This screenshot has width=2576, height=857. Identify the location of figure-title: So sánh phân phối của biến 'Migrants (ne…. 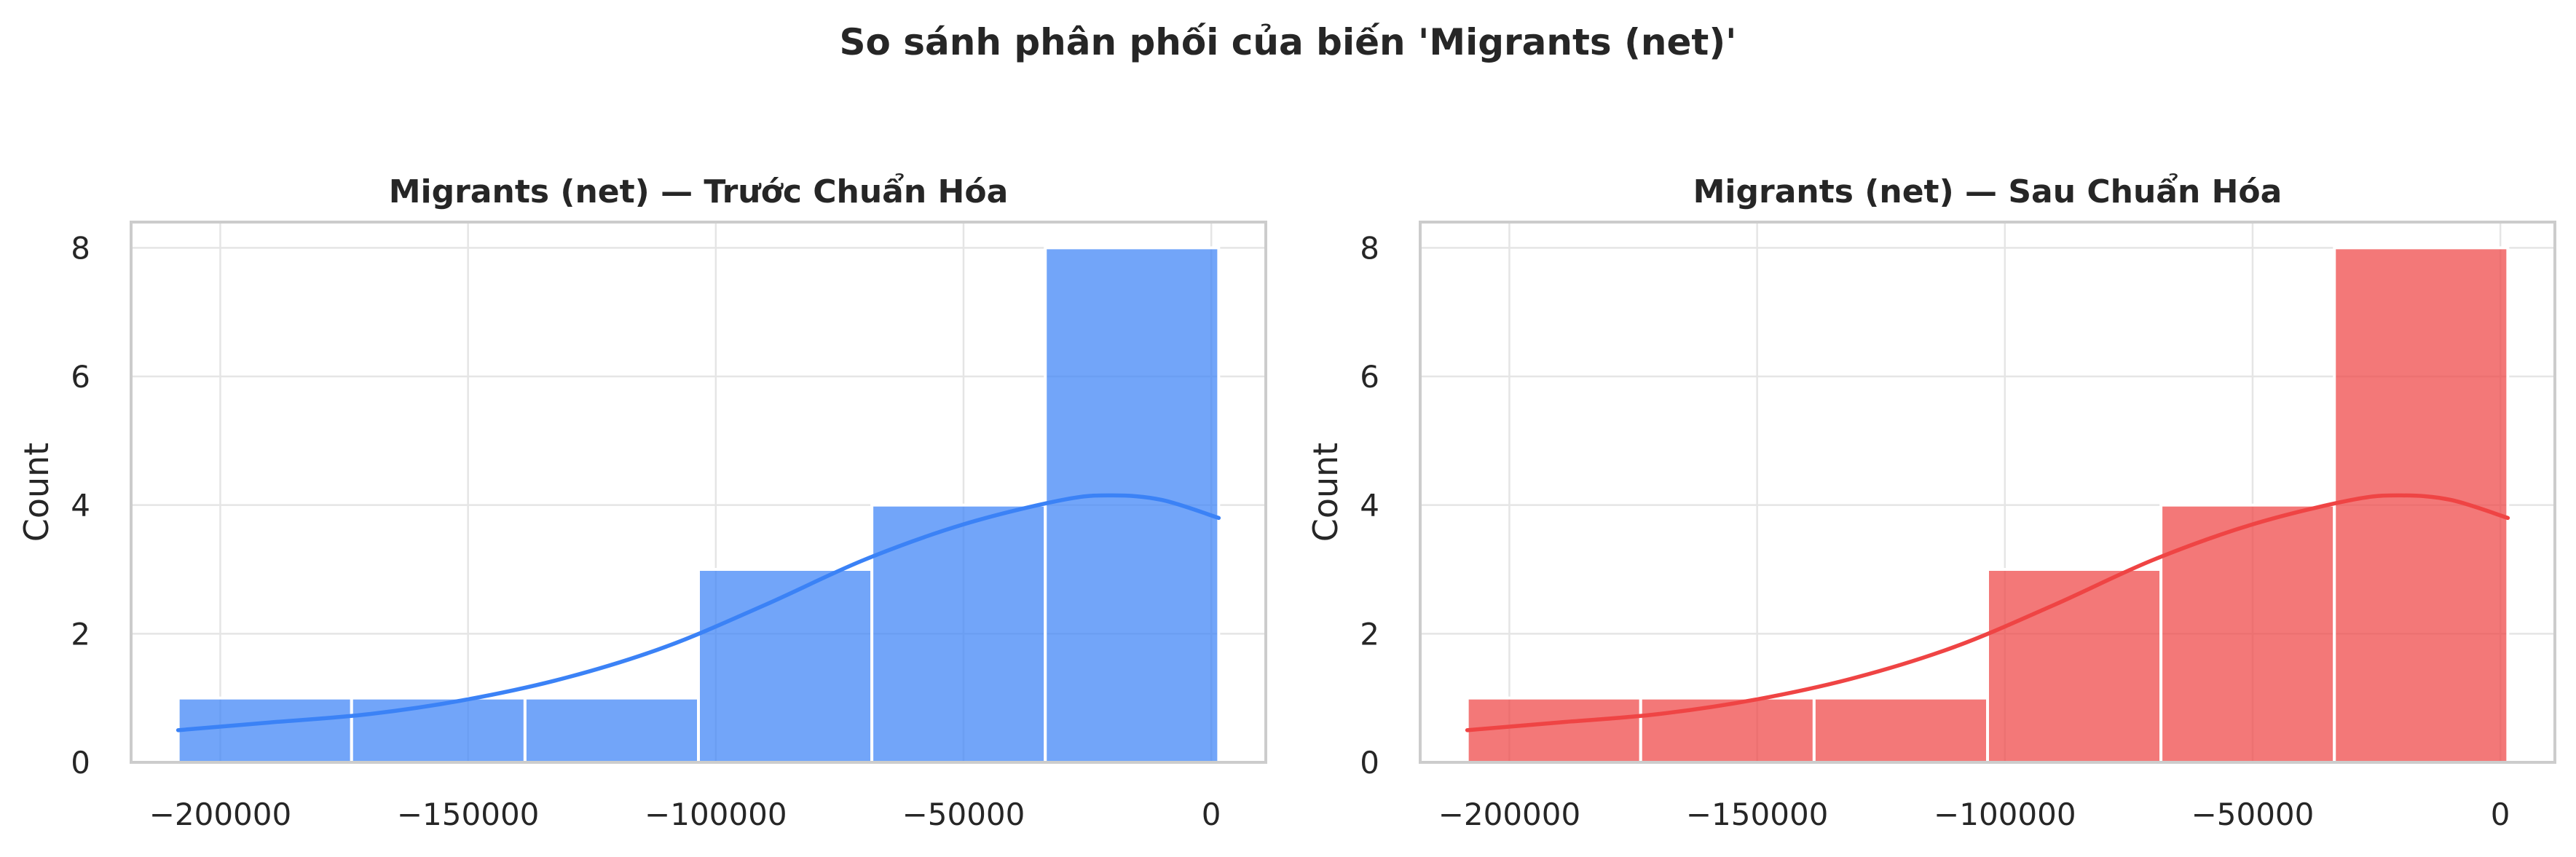
(1288, 42).